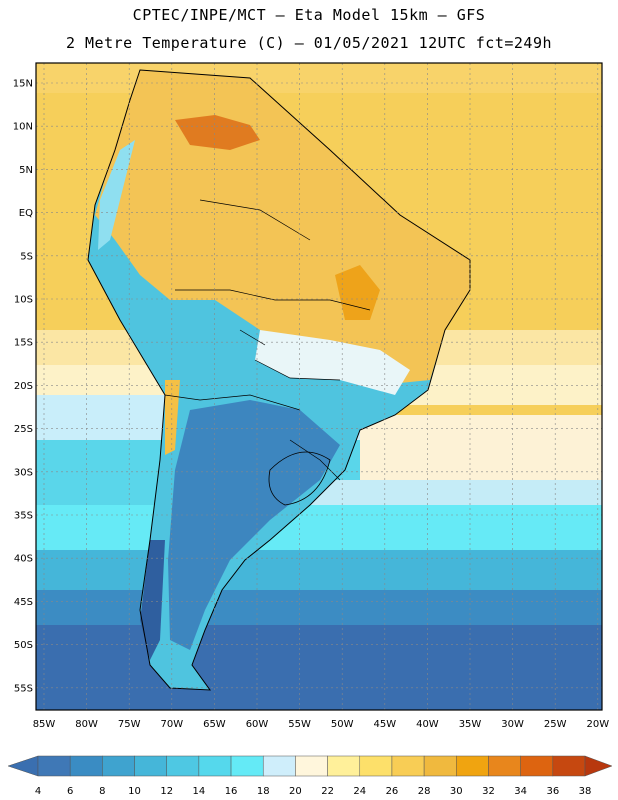  What do you see at coordinates (263, 791) in the screenshot?
I see `colorbar-tick-label: 18` at bounding box center [263, 791].